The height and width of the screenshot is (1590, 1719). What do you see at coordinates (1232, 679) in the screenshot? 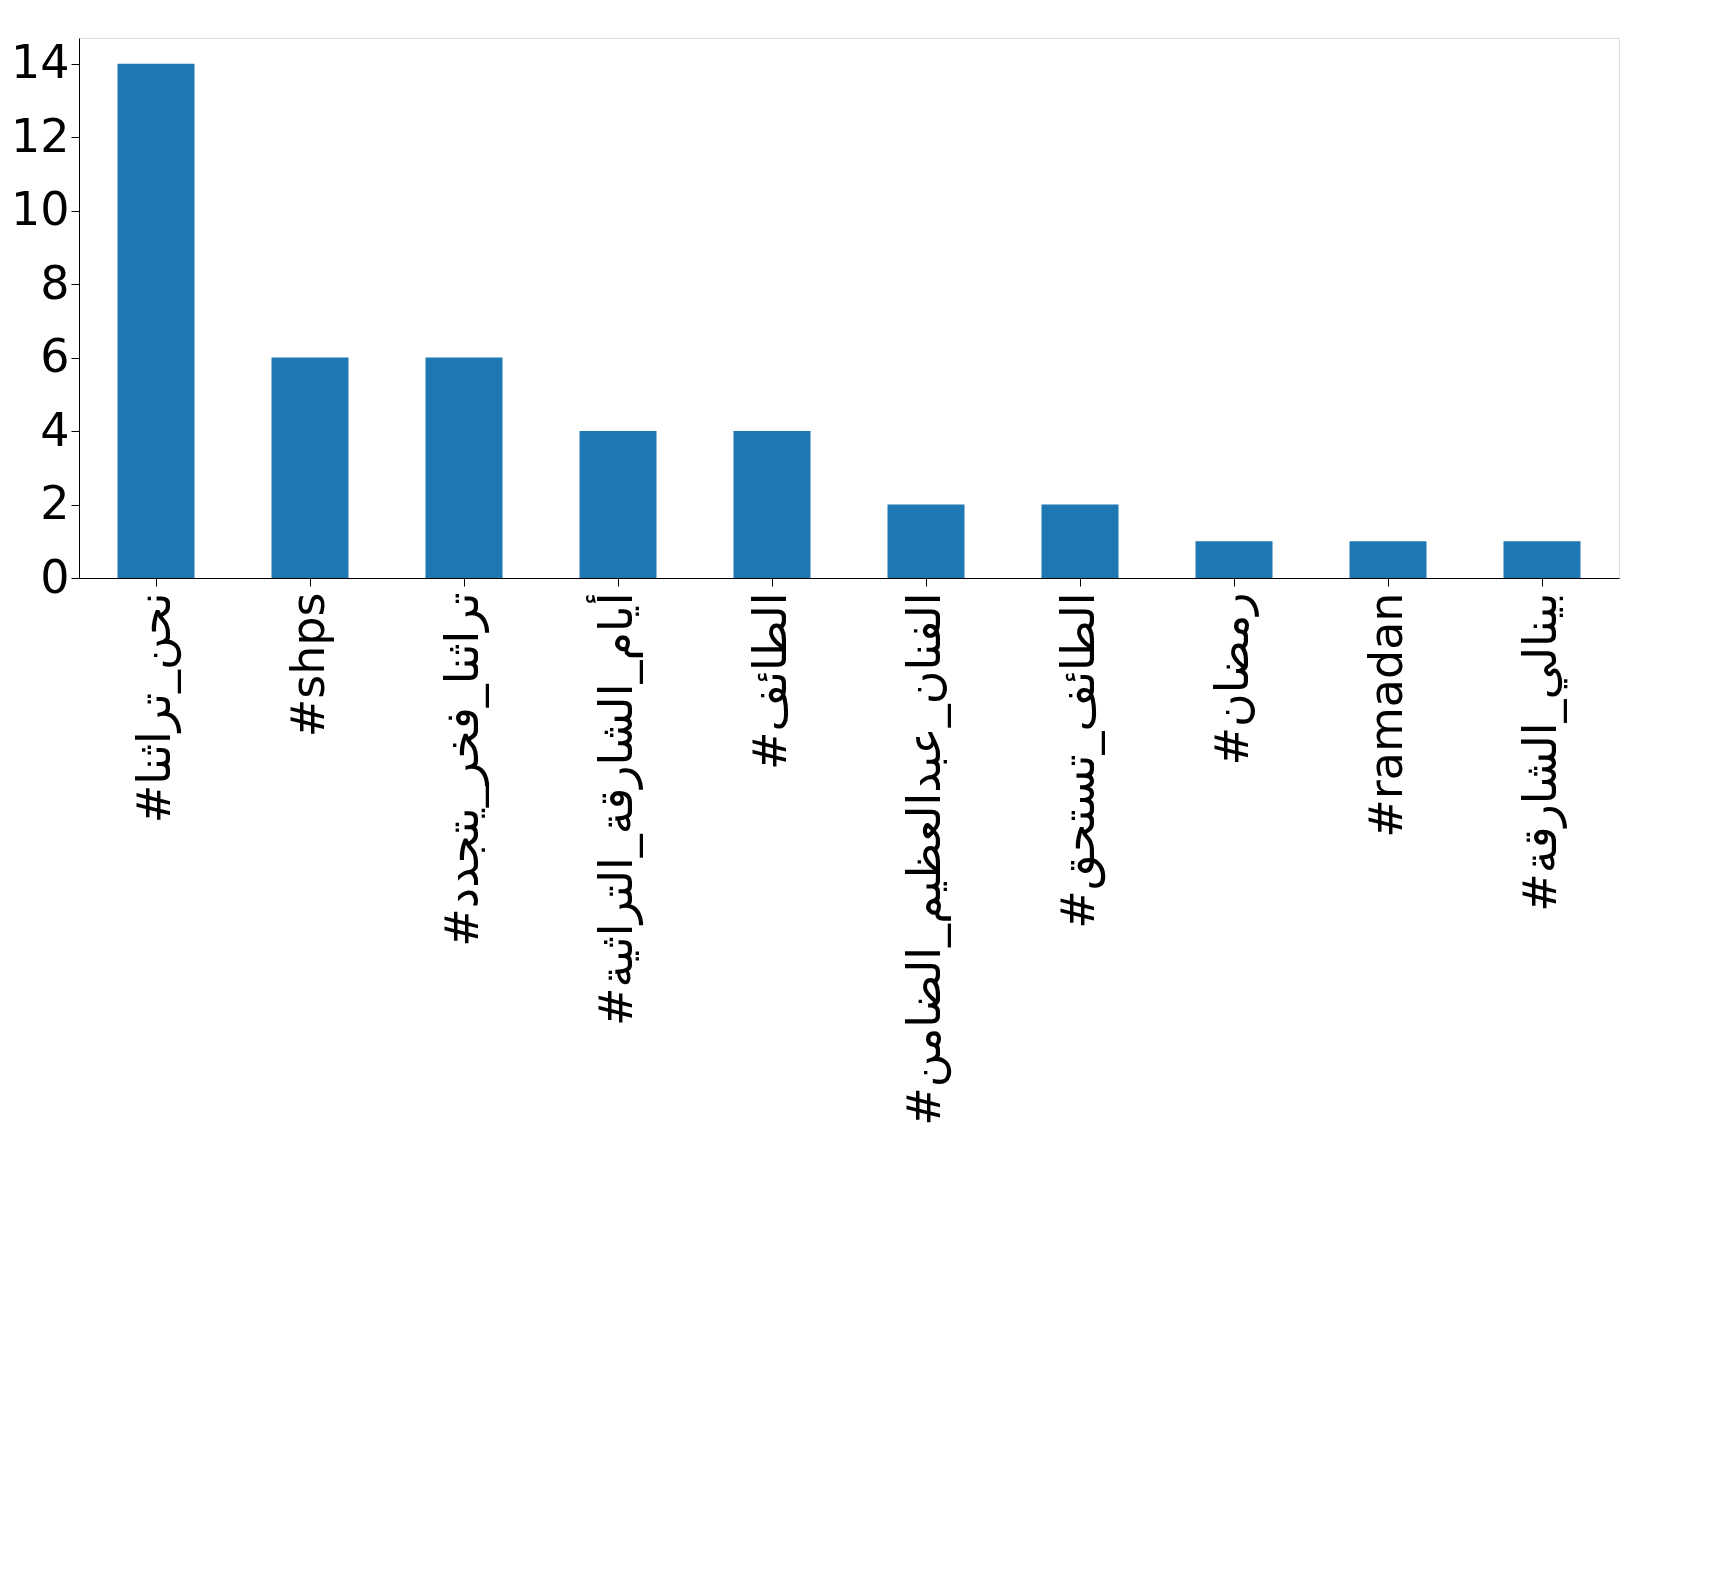
I see `x-tick-label: #رمضان` at bounding box center [1232, 679].